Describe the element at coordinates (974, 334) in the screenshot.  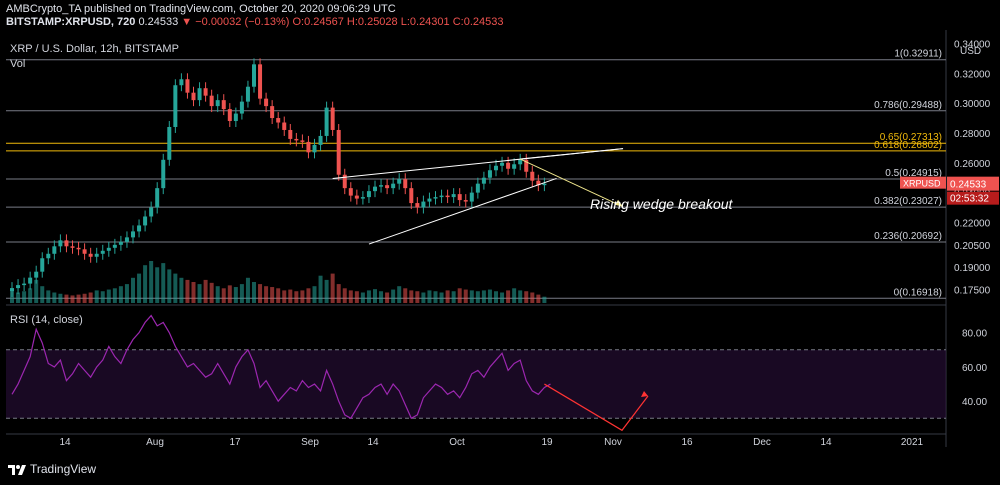
I see `rsi-tick-label: 80.00` at that location.